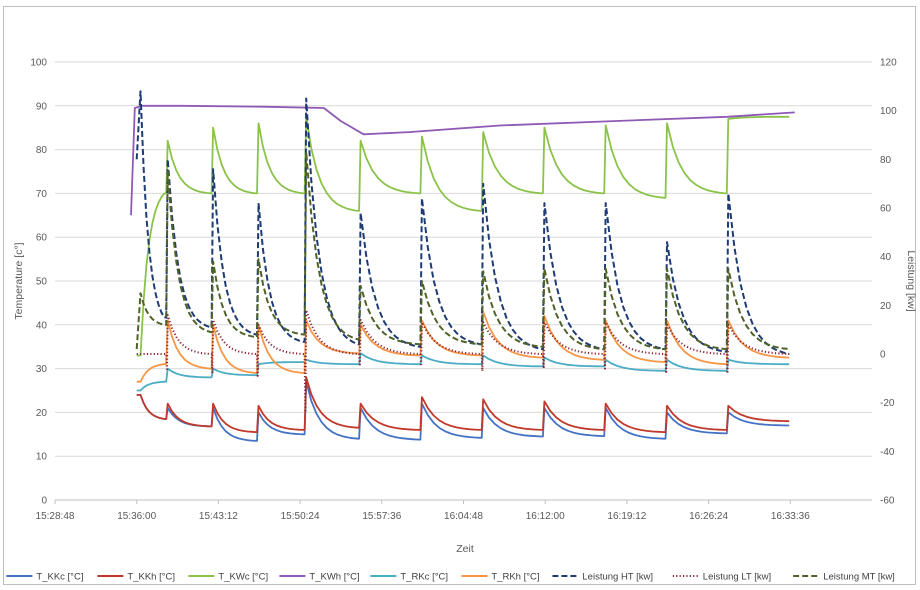  Describe the element at coordinates (888, 111) in the screenshot. I see `y2-tick-label: 100` at that location.